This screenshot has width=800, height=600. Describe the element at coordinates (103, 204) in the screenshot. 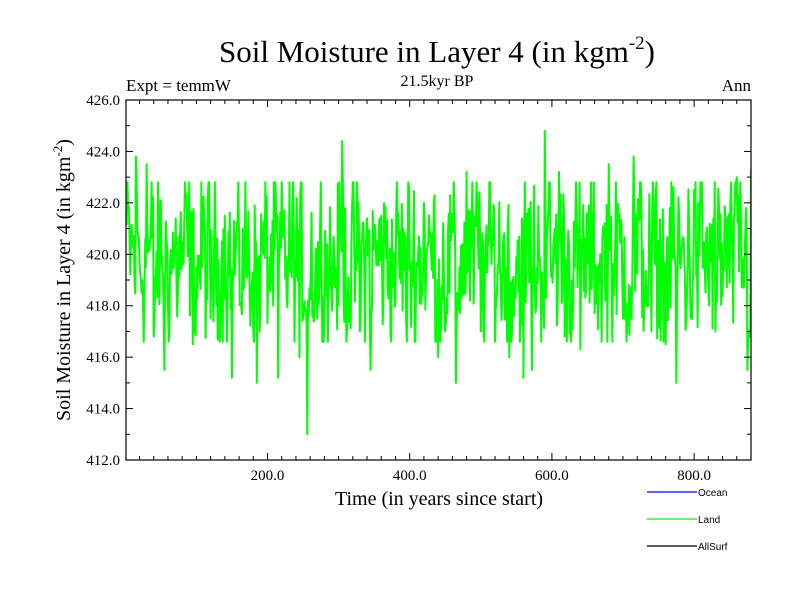

I see `y-tick-label: 422.0` at that location.